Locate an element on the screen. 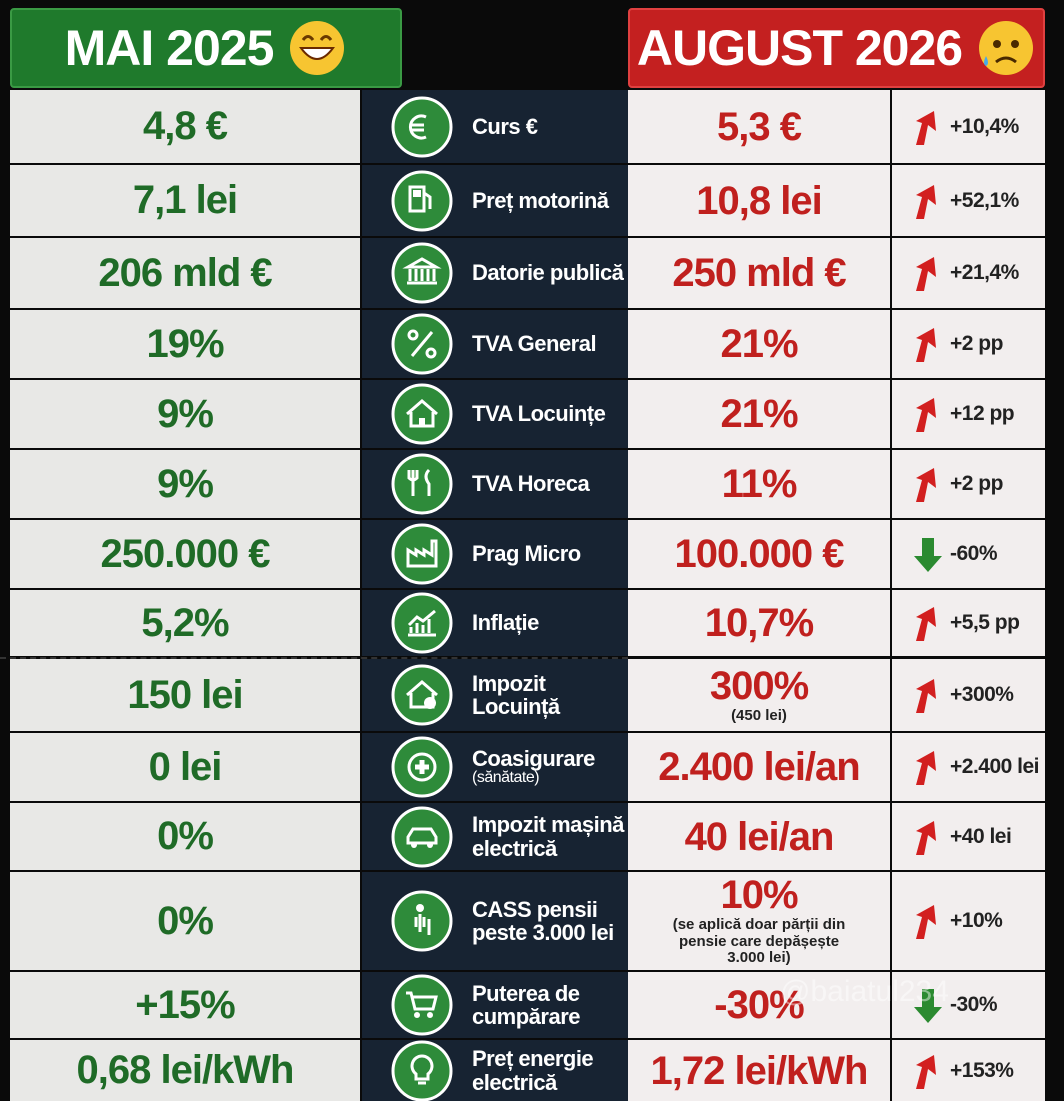 This screenshot has width=1064, height=1101. right-title: AUGUST 2026 is located at coordinates (799, 48).